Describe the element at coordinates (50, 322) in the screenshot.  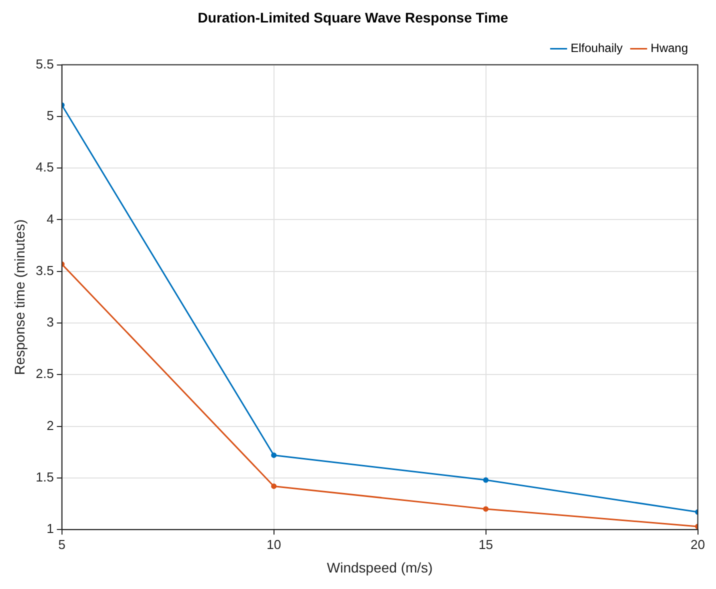
I see `y-tick-label: 3` at that location.